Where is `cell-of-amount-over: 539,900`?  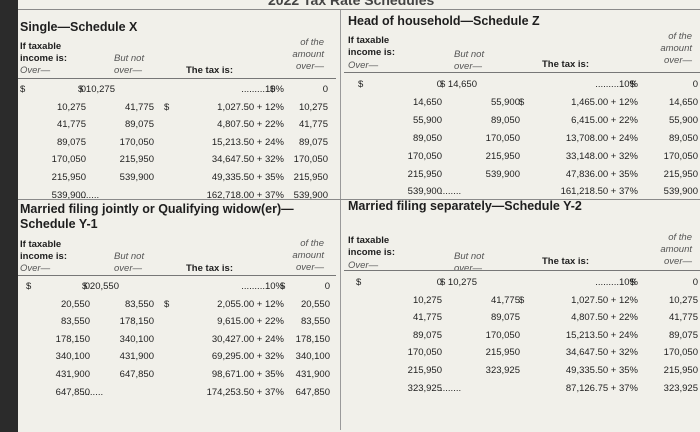 cell-of-amount-over: 539,900 is located at coordinates (680, 192).